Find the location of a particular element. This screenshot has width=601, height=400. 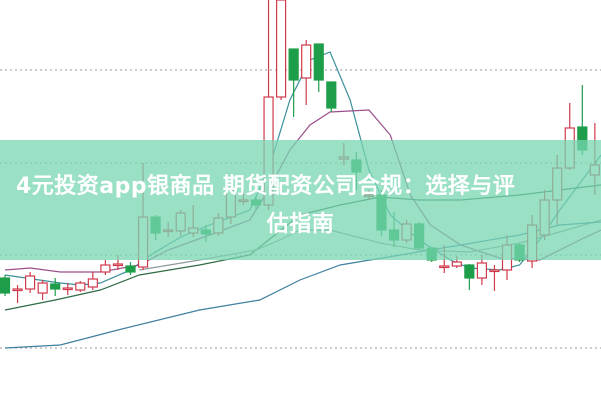

title-line-2: 估指南 is located at coordinates (300, 224).